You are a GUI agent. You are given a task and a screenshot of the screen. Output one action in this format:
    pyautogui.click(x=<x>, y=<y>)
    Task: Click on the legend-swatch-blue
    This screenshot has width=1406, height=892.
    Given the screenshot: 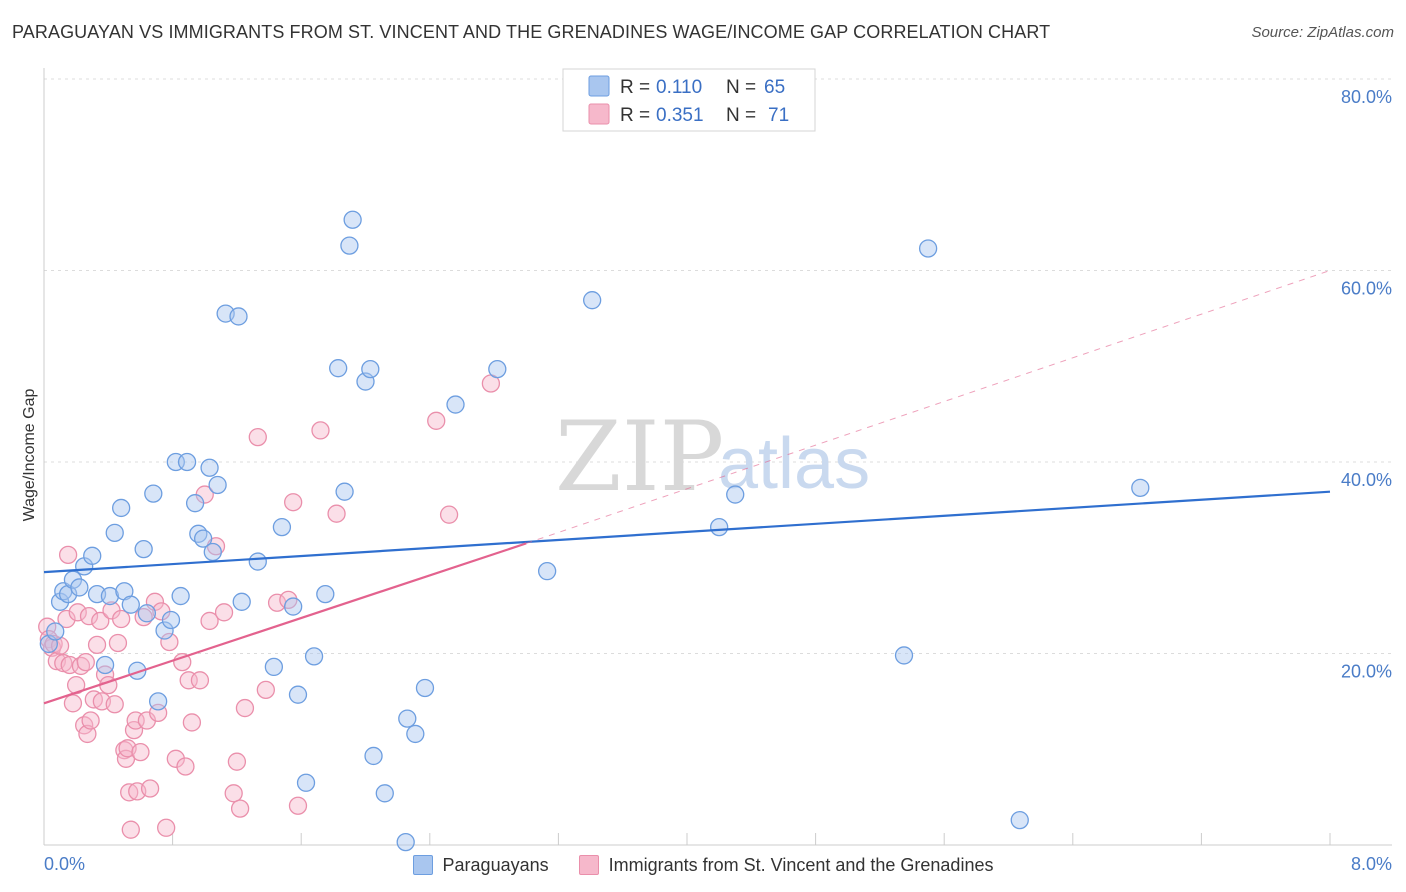 What is the action you would take?
    pyautogui.click(x=422, y=865)
    